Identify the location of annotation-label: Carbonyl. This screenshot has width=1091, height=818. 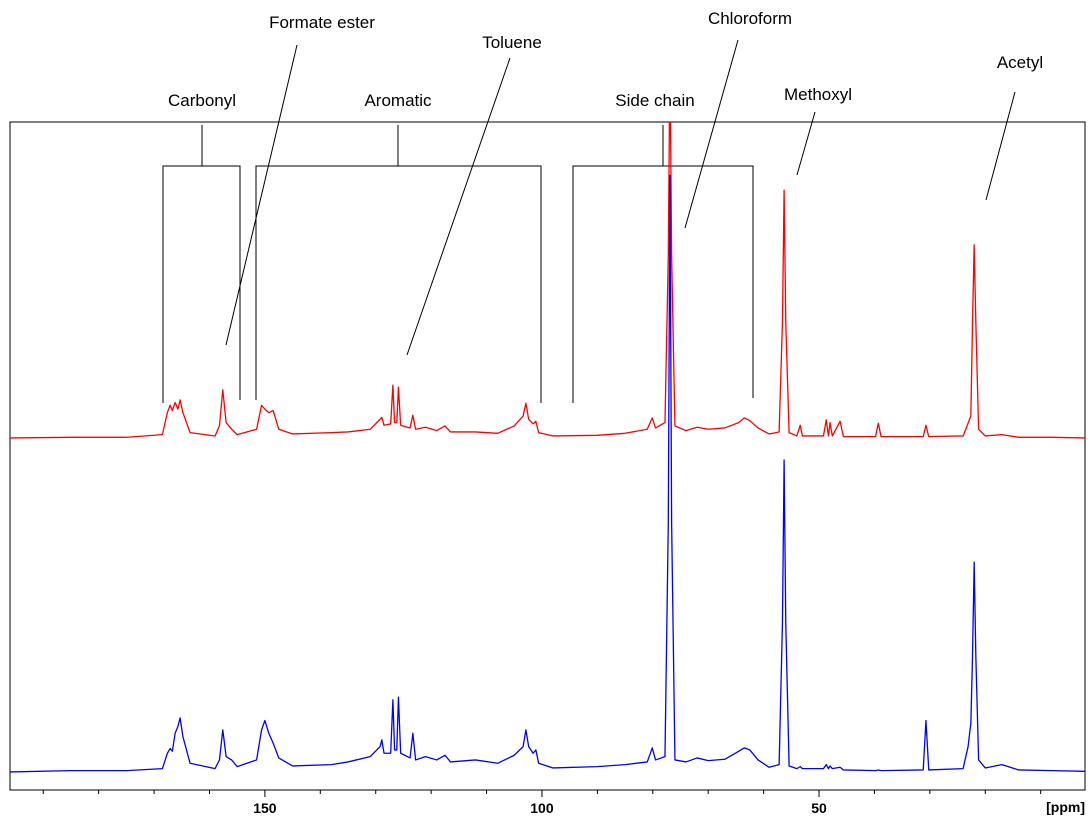
(202, 100).